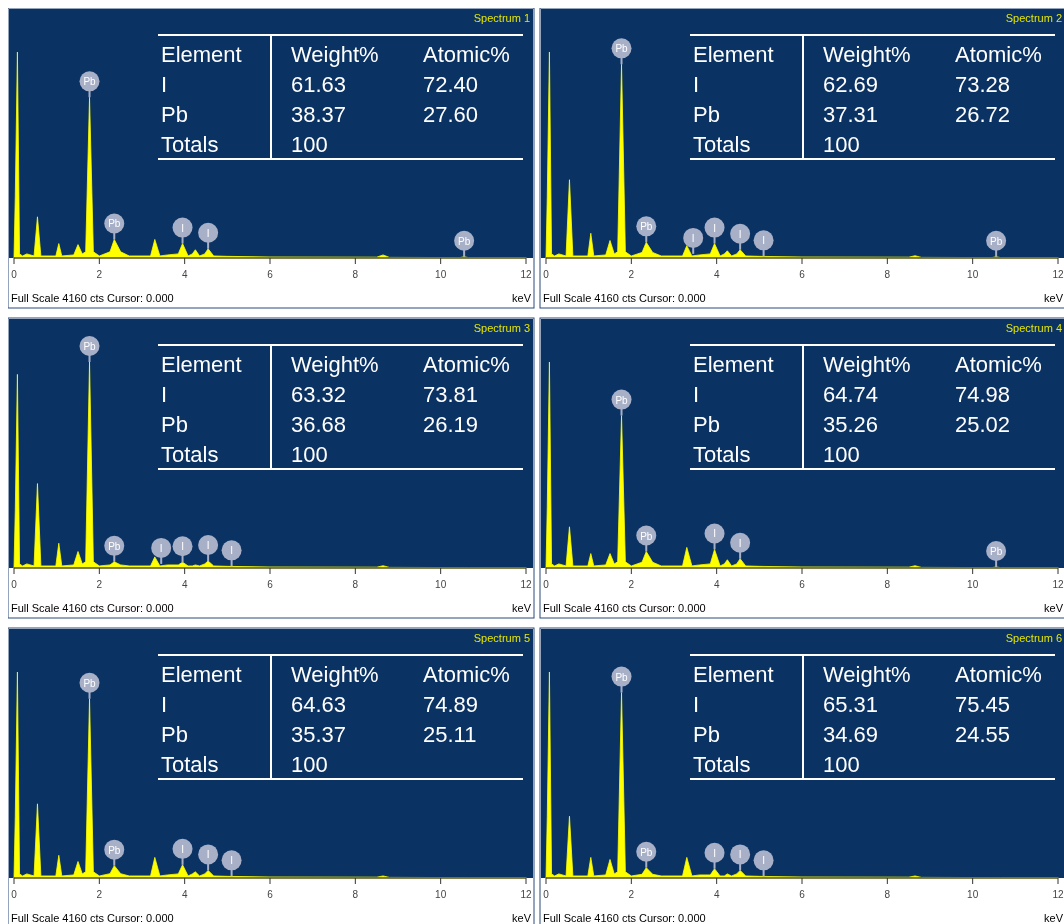 The width and height of the screenshot is (1064, 924). I want to click on annotation: 26.19, so click(451, 424).